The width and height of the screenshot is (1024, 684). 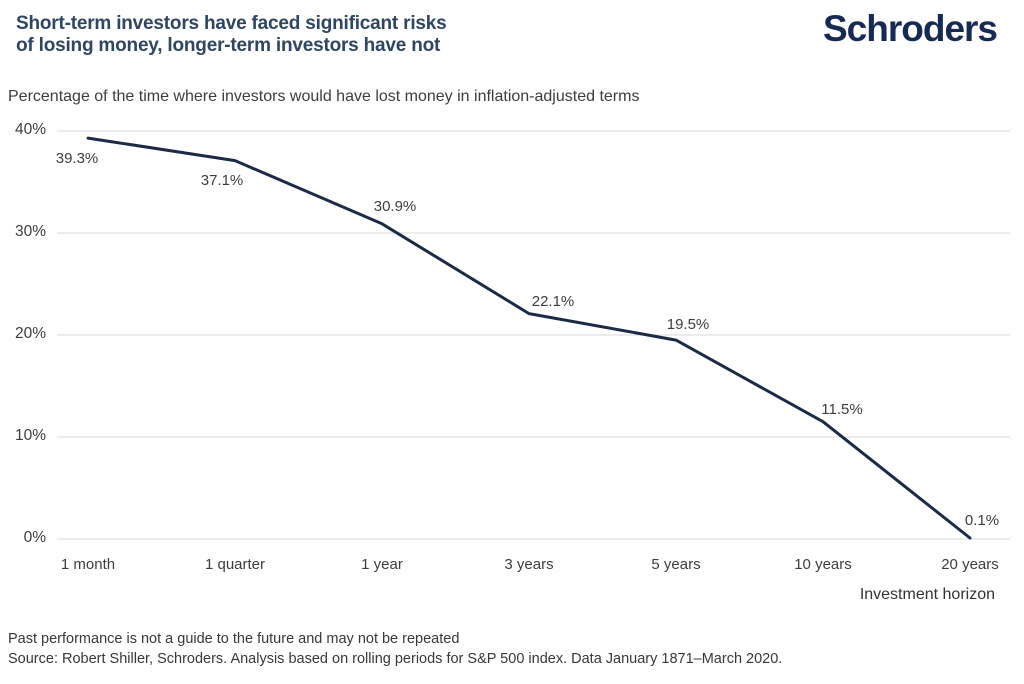 I want to click on schroders-logo: Schroders, so click(x=910, y=28).